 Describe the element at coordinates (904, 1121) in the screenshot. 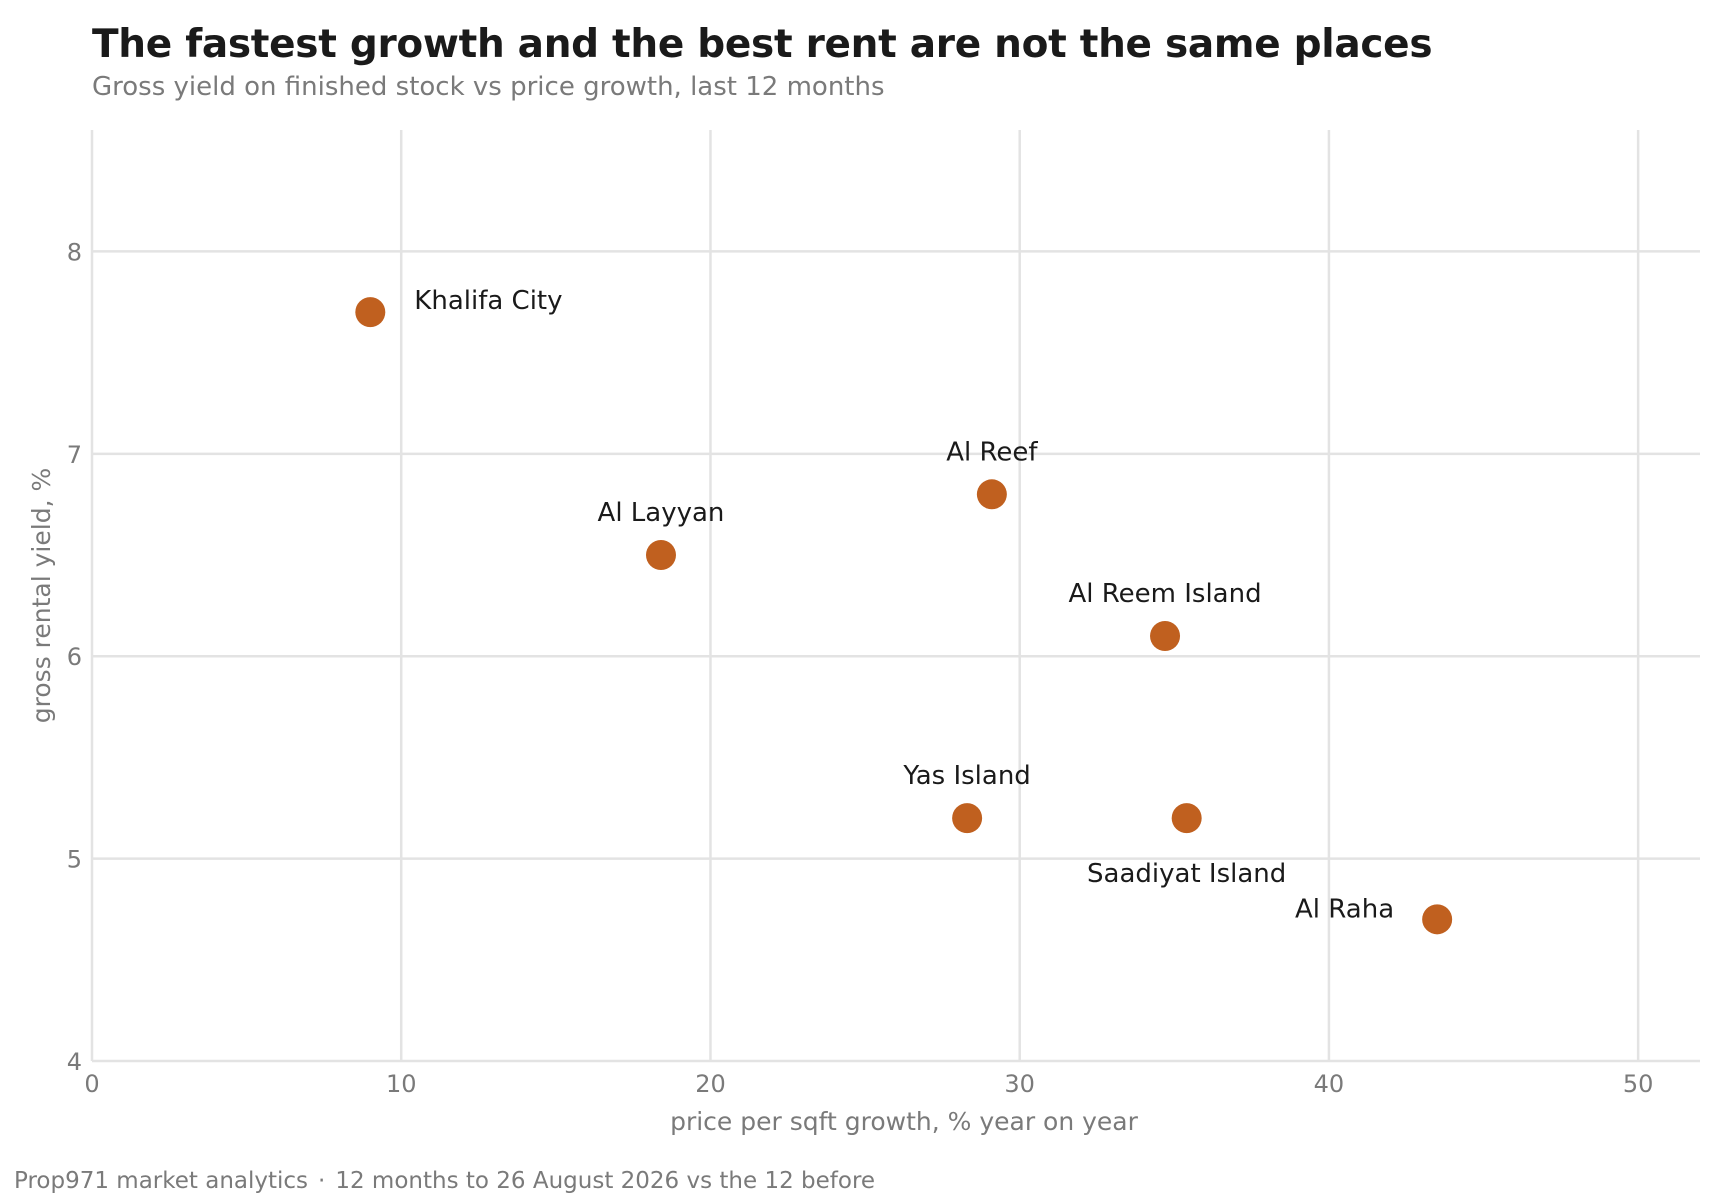

I see `x-axis-title: price per sqft growth, % year on year` at that location.